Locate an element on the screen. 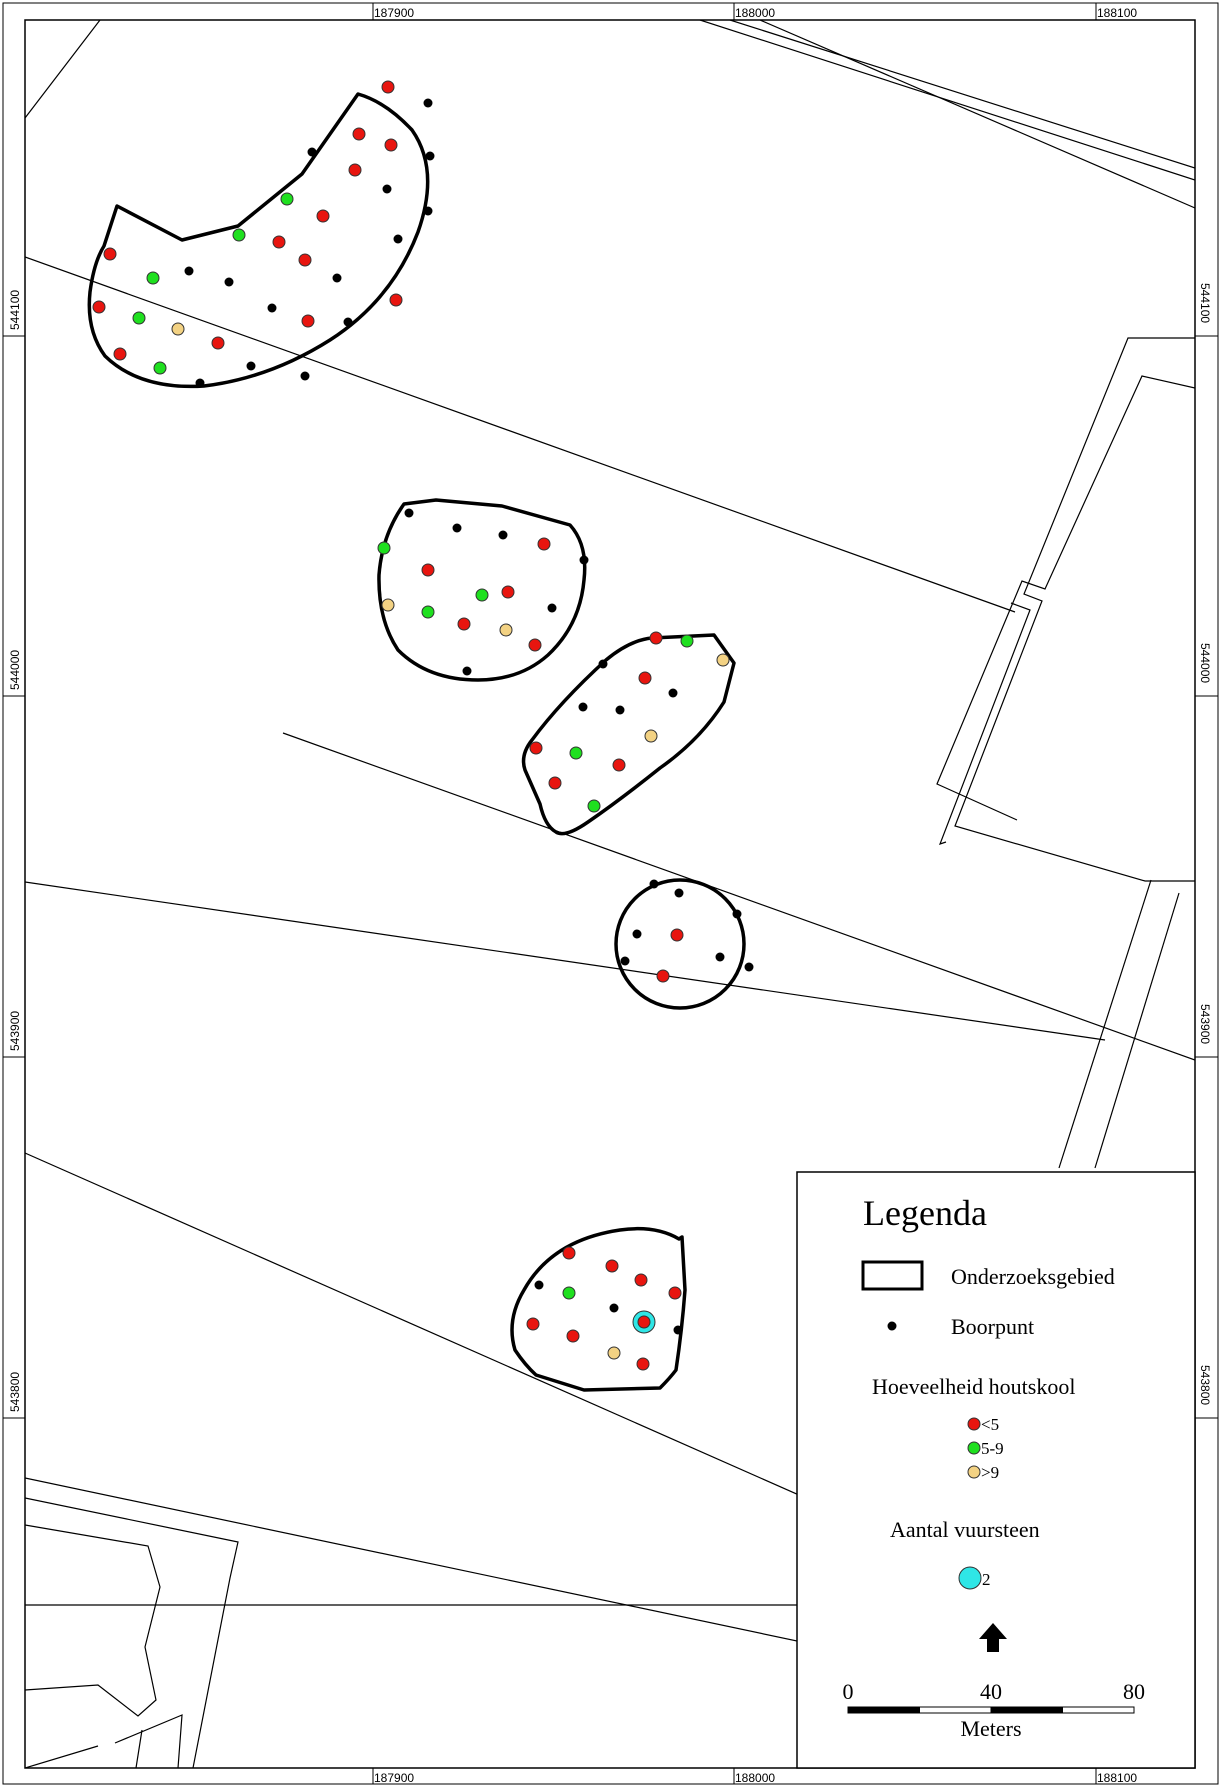 The width and height of the screenshot is (1221, 1787). legend-boorpunt-label: Boorpunt is located at coordinates (992, 1326).